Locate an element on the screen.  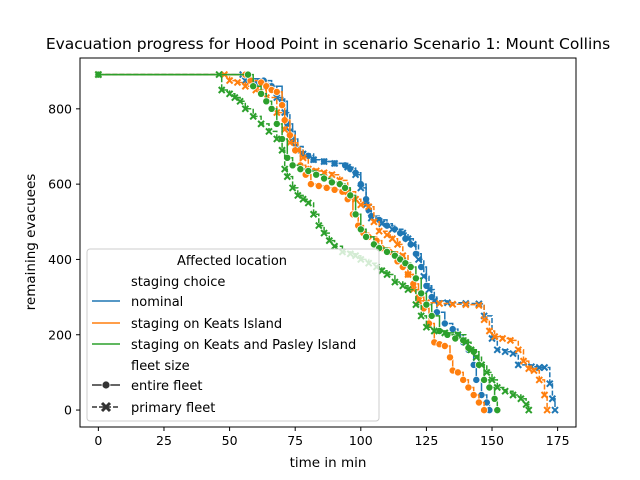
y-tick-label: 400 is located at coordinates (60, 259).